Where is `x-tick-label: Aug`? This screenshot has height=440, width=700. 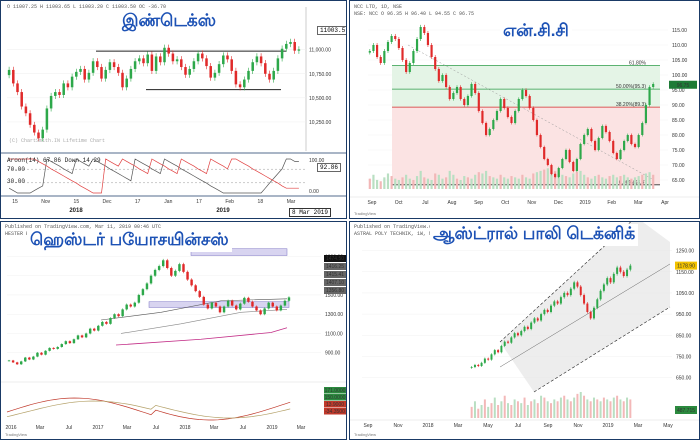 x-tick-label: Aug is located at coordinates (451, 203).